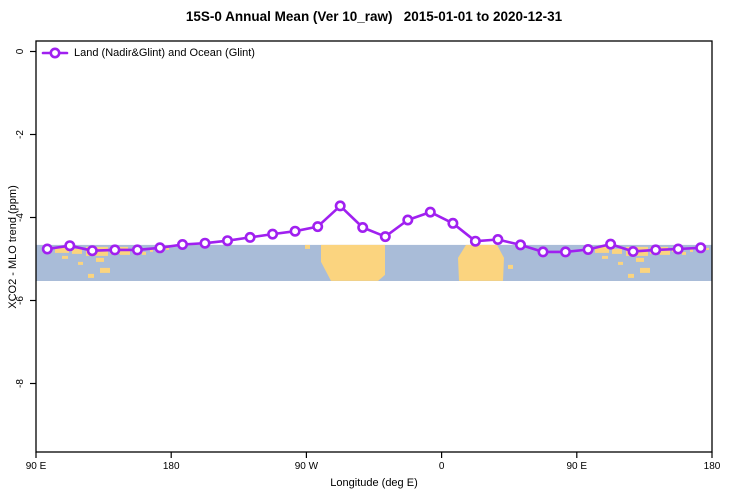  What do you see at coordinates (164, 53) in the screenshot?
I see `legend-label: Land (Nadir&Glint) and Ocean (Glint)` at bounding box center [164, 53].